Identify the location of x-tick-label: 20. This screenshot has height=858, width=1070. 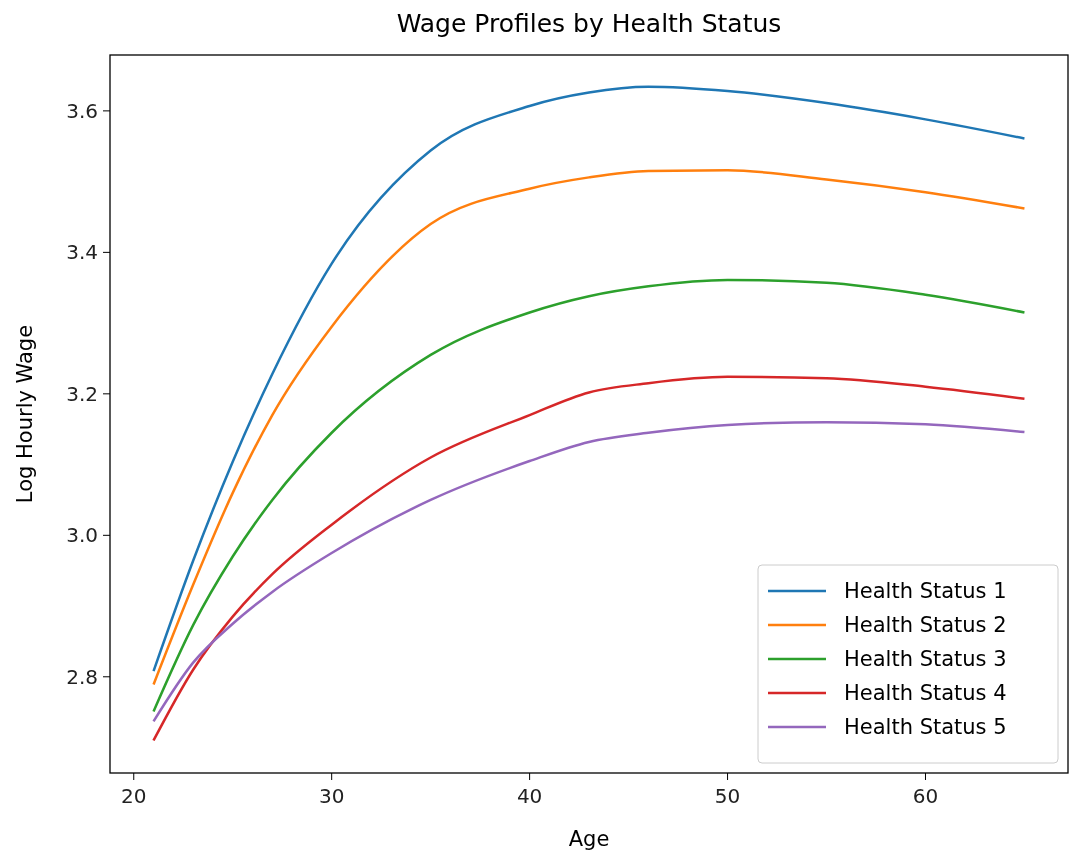
(134, 796).